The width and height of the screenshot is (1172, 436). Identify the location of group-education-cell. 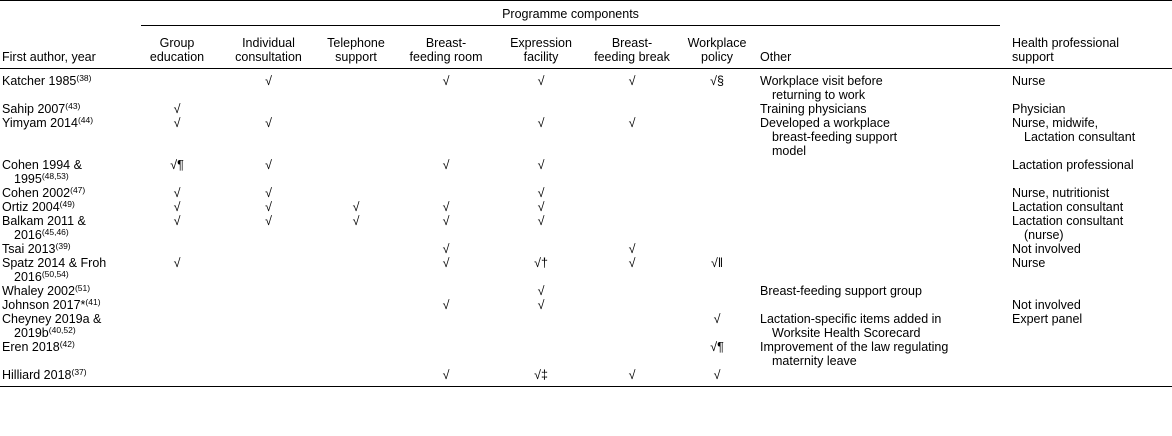
(178, 326).